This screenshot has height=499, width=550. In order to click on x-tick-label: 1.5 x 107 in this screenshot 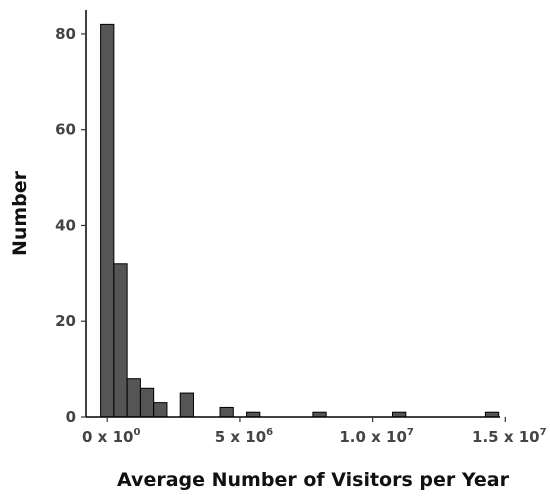, I will do `click(509, 436)`.